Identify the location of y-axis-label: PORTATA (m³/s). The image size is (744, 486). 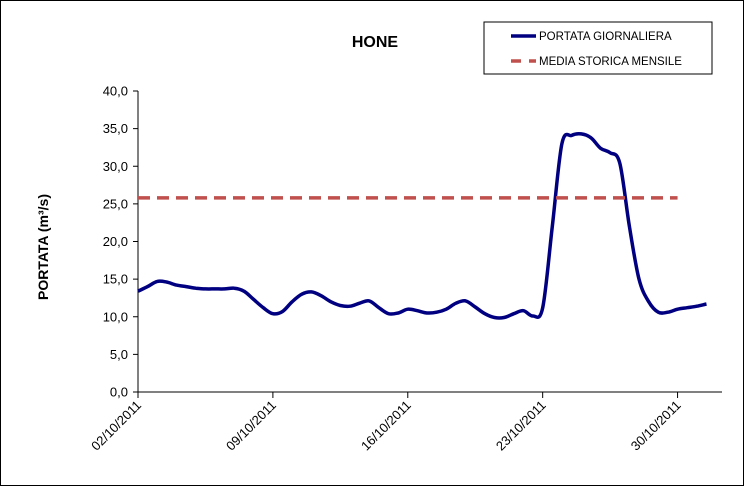
(43, 247).